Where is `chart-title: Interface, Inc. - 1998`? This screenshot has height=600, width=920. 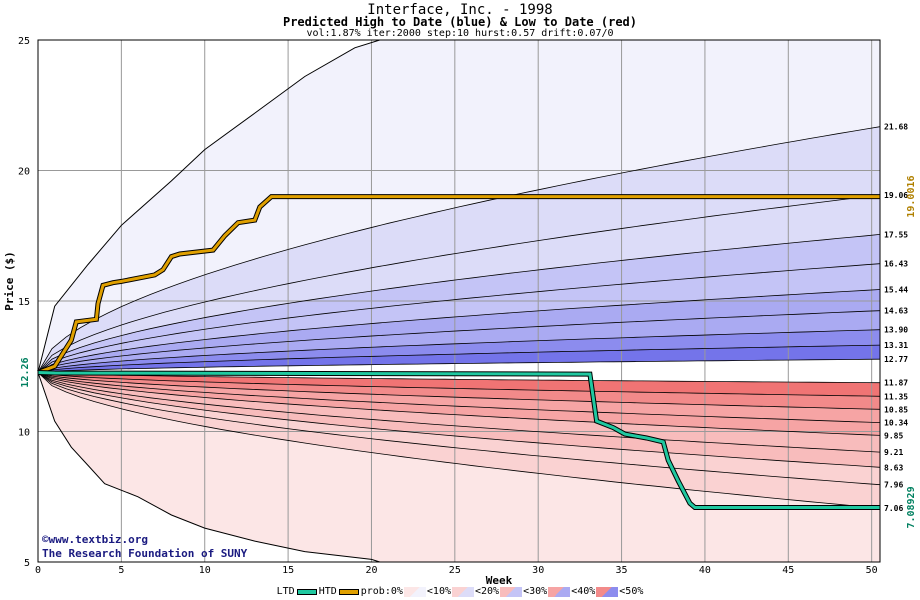 chart-title: Interface, Inc. - 1998 is located at coordinates (460, 10).